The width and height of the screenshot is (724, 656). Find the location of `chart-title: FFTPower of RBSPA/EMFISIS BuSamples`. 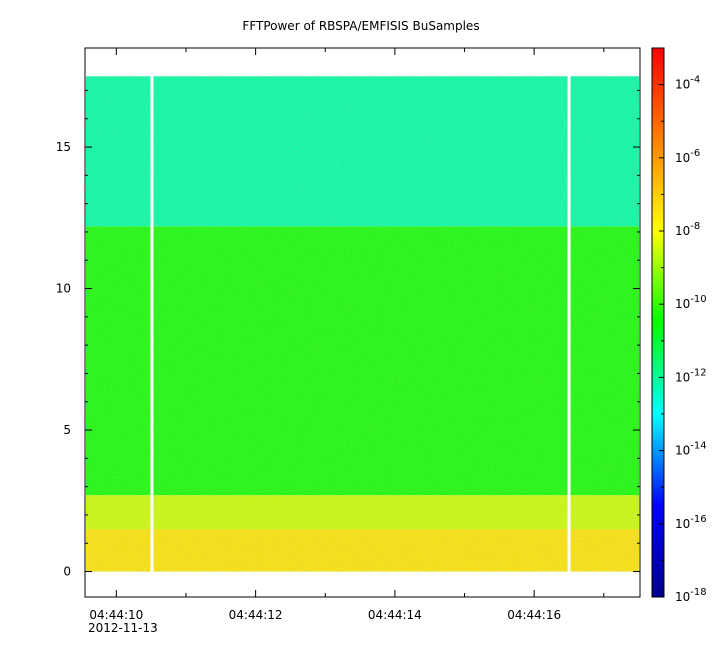

chart-title: FFTPower of RBSPA/EMFISIS BuSamples is located at coordinates (360, 26).